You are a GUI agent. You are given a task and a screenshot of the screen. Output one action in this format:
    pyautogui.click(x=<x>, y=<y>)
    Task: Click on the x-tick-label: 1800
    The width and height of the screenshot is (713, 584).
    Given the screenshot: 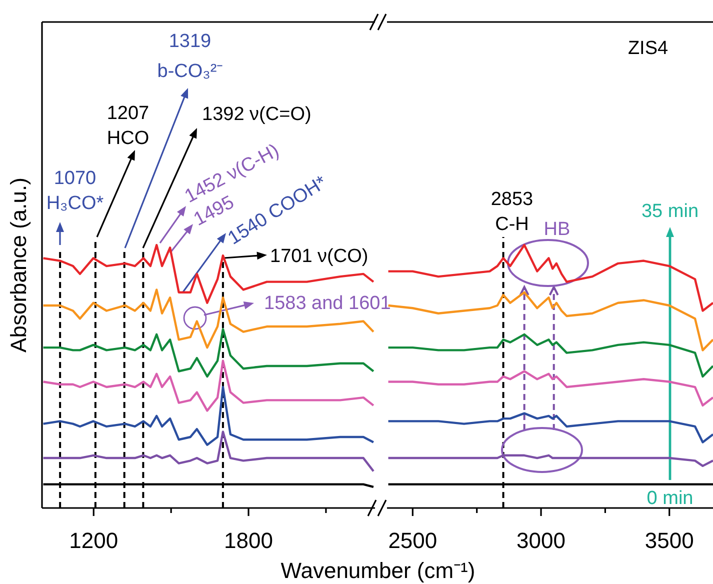 What is the action you would take?
    pyautogui.click(x=248, y=540)
    